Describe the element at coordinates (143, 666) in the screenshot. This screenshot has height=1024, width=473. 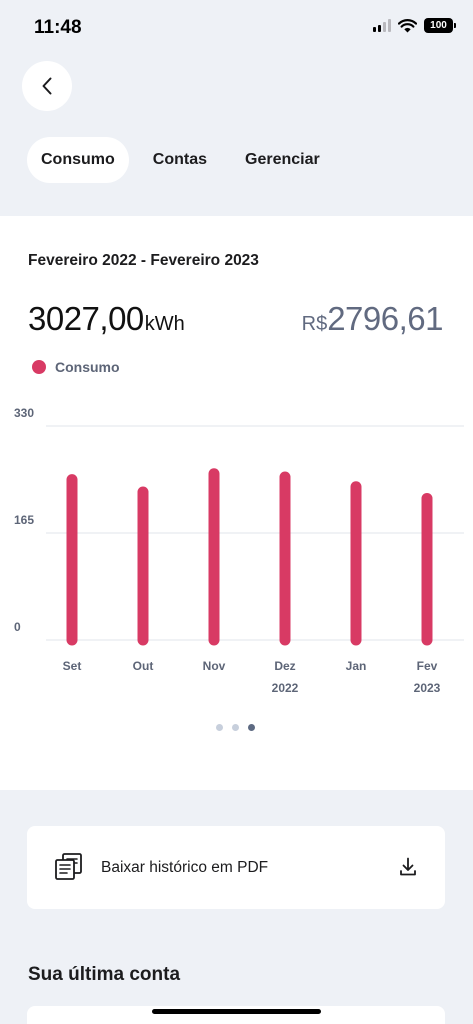
I see `x-tick-label: Out` at that location.